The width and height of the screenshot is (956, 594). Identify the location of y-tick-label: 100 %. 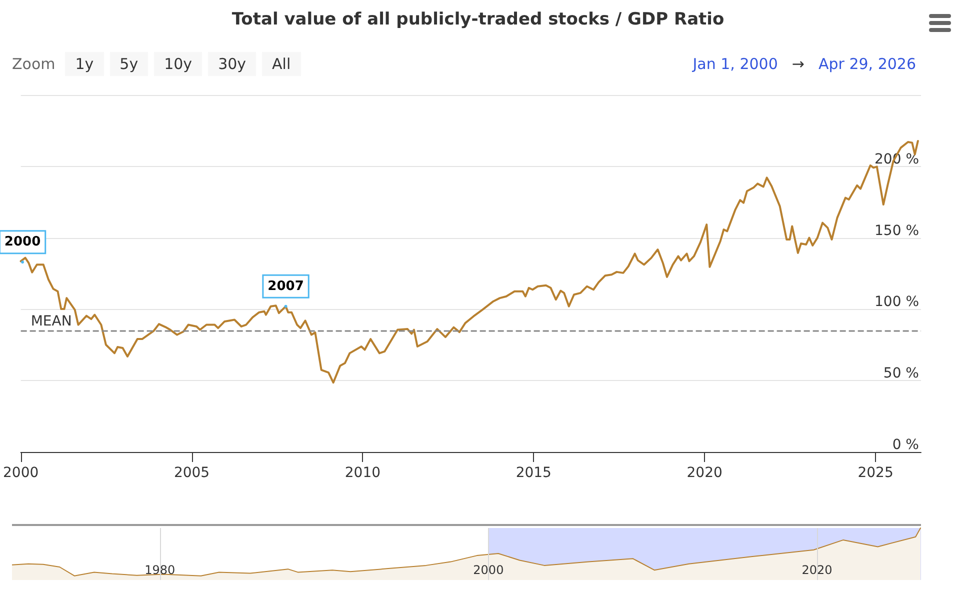
(896, 302).